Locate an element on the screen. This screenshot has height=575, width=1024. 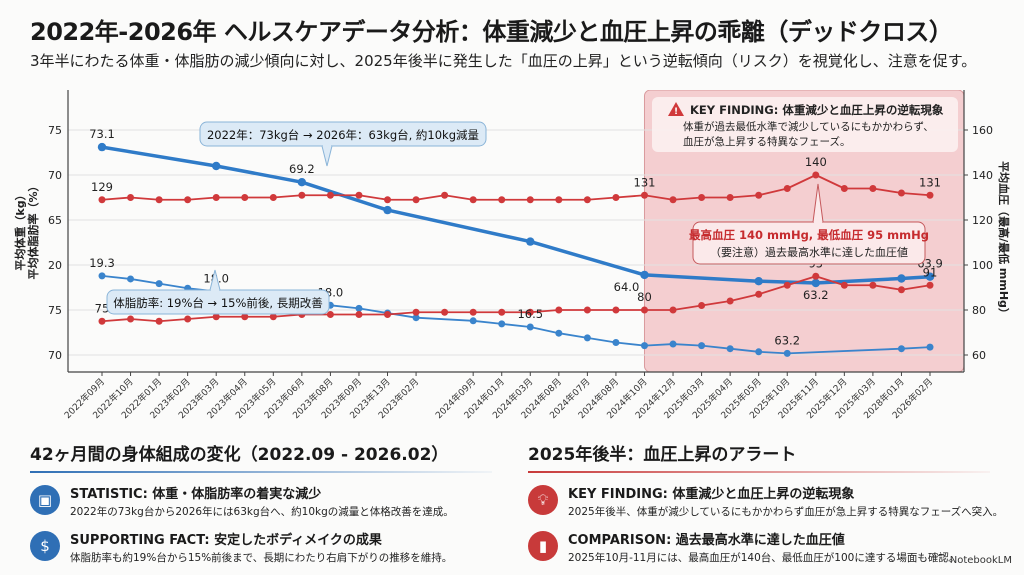
warning-icon-mark: ! is located at coordinates (676, 112).